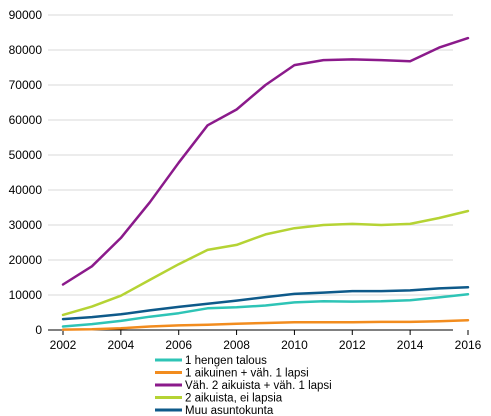 The height and width of the screenshot is (416, 491). I want to click on y-tick-label: 70000, so click(26, 85).